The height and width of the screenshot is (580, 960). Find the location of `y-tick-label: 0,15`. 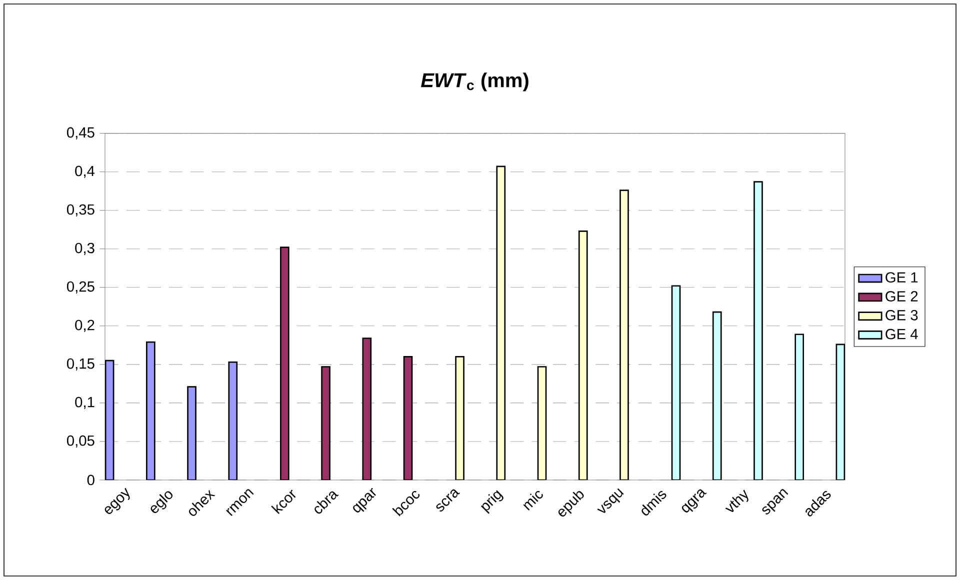

y-tick-label: 0,15 is located at coordinates (80, 364).